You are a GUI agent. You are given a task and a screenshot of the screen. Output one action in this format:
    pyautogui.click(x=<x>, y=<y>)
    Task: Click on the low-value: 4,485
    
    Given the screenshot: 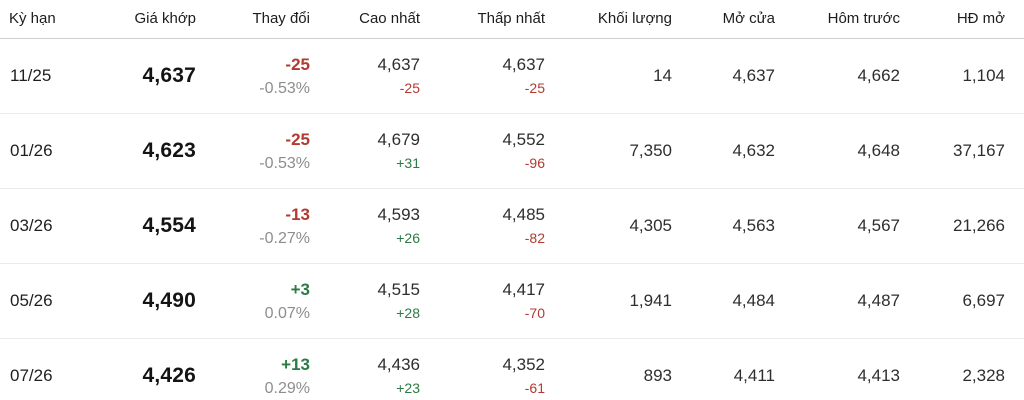 What is the action you would take?
    pyautogui.click(x=523, y=214)
    